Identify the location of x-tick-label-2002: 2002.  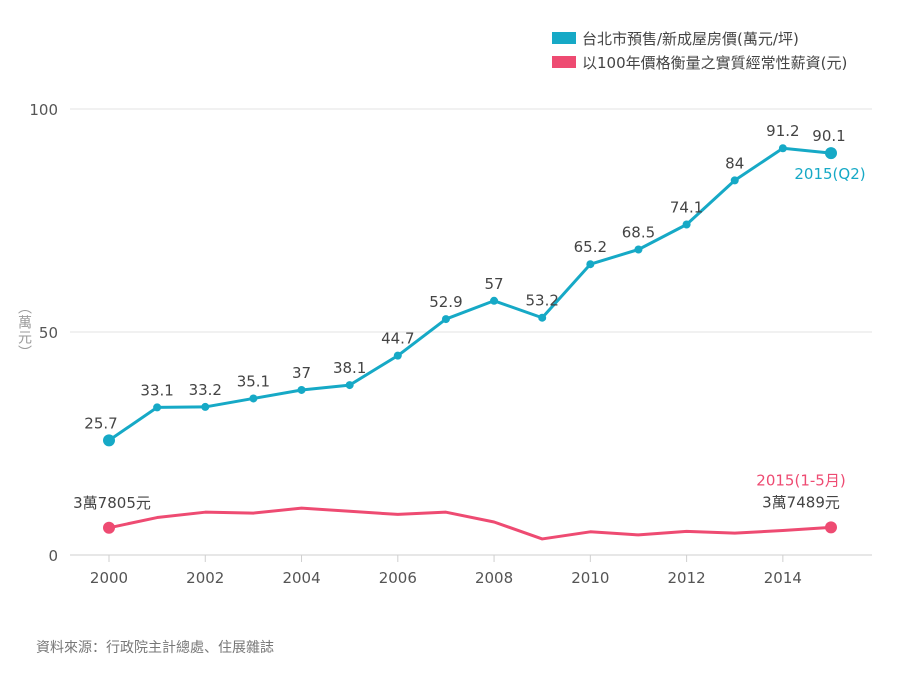
(205, 578).